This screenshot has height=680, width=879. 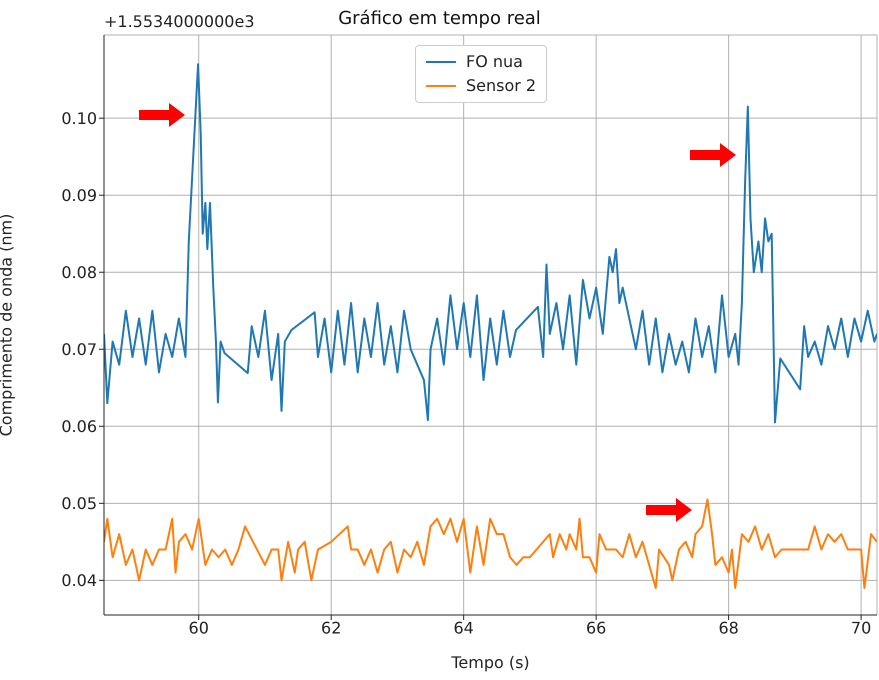 What do you see at coordinates (331, 628) in the screenshot?
I see `x-tick-label: 62` at bounding box center [331, 628].